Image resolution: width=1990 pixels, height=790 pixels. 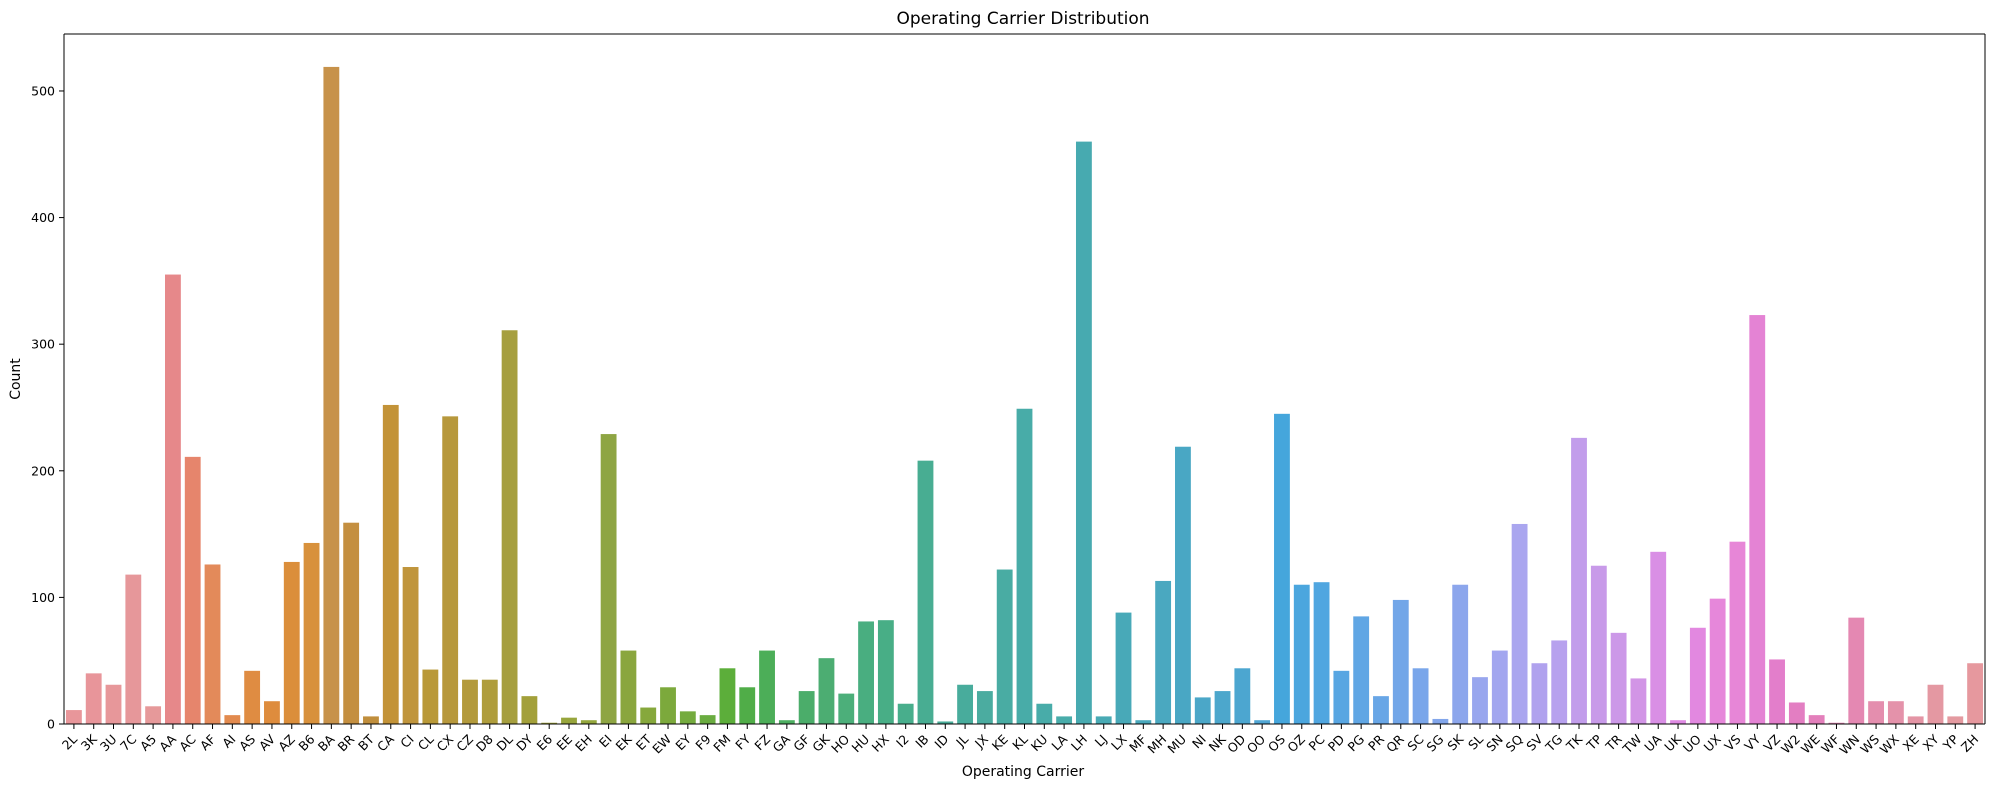 I want to click on x-tick-label-EH: EH, so click(x=583, y=743).